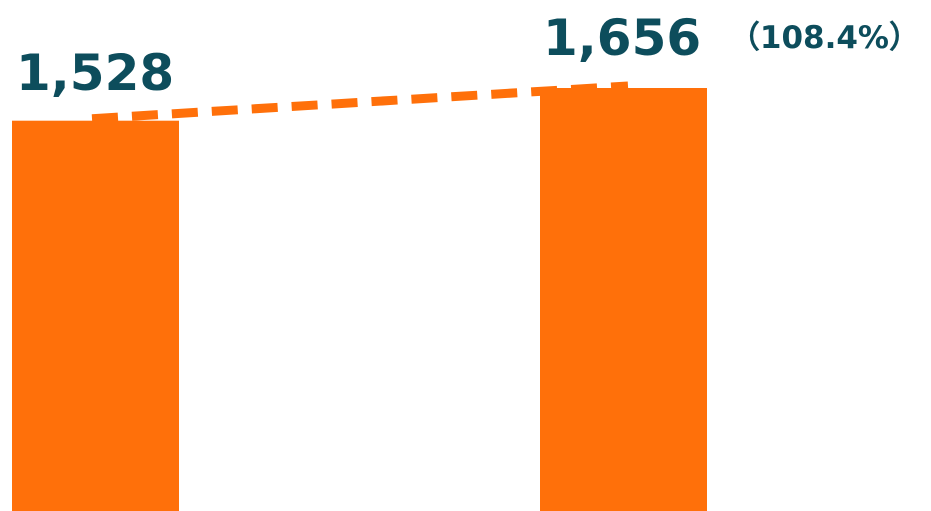 The image size is (931, 511). What do you see at coordinates (622, 38) in the screenshot?
I see `data-label-bar-2: 1,656` at bounding box center [622, 38].